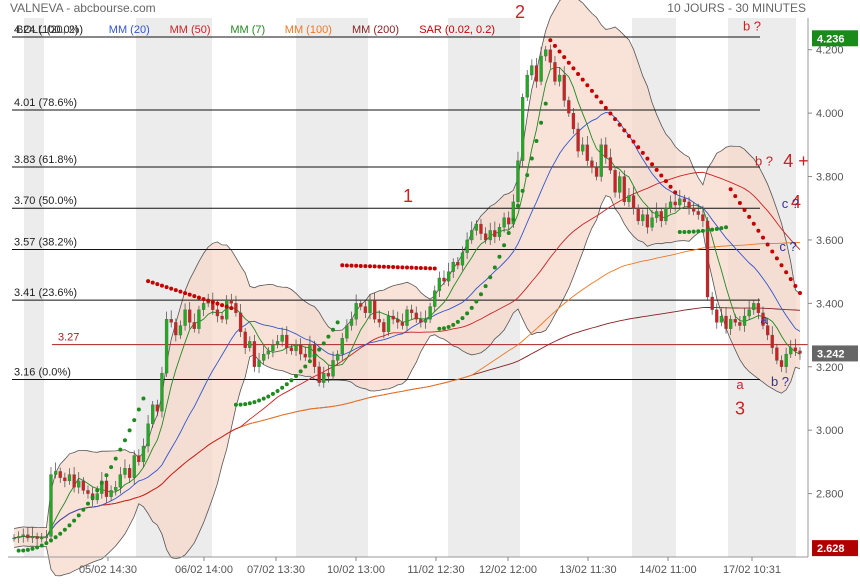  I want to click on fib-label: 3.57 (38.2%), so click(45, 242).